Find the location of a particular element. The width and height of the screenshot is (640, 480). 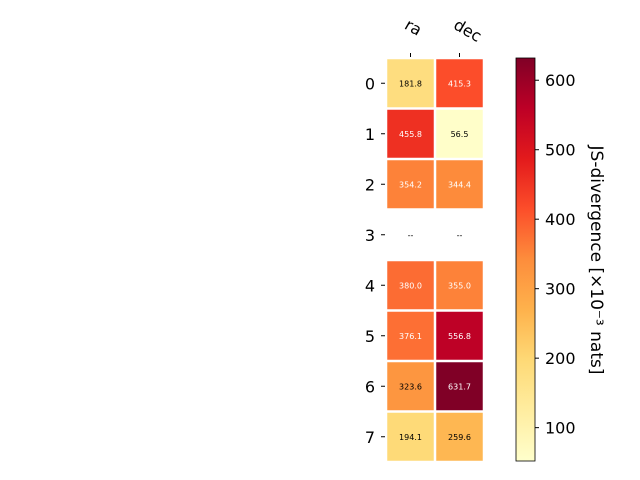

row-label-5: 5 is located at coordinates (370, 336).